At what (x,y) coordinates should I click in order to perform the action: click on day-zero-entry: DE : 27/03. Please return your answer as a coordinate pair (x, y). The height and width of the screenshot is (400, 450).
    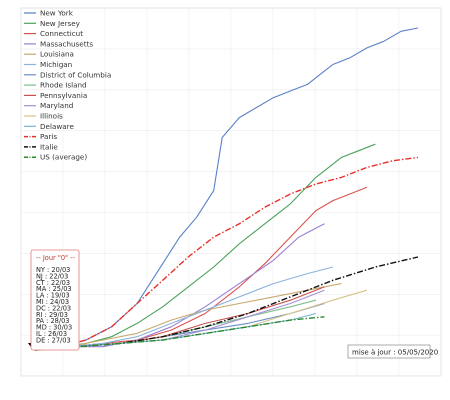
    Looking at the image, I should click on (53, 340).